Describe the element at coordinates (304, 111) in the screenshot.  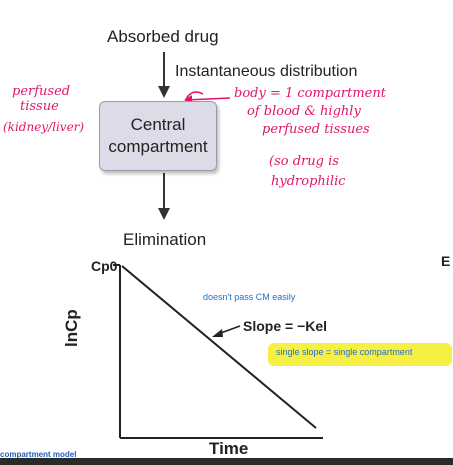
I see `hand-note-right-2: of blood & highly` at that location.